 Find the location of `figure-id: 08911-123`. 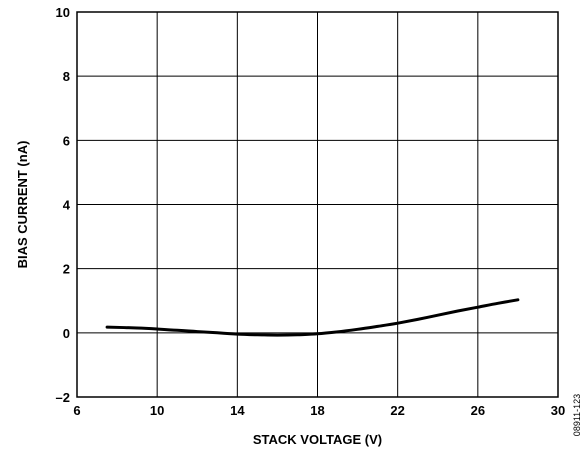

figure-id: 08911-123 is located at coordinates (577, 415).